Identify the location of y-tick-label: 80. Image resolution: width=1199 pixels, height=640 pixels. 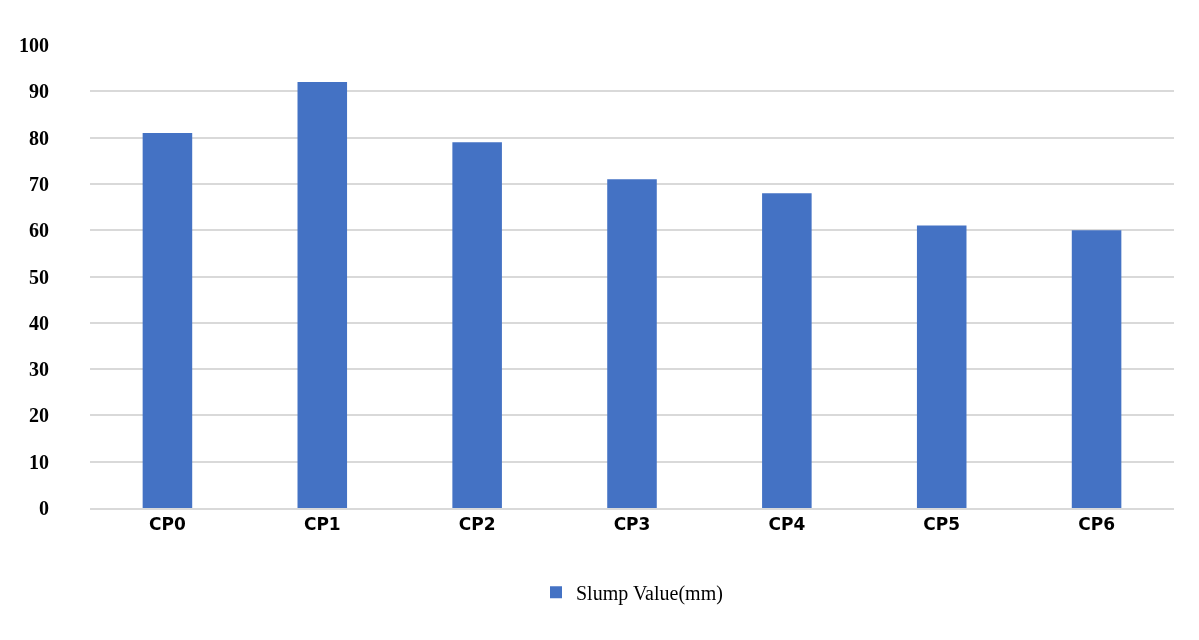
(39, 137).